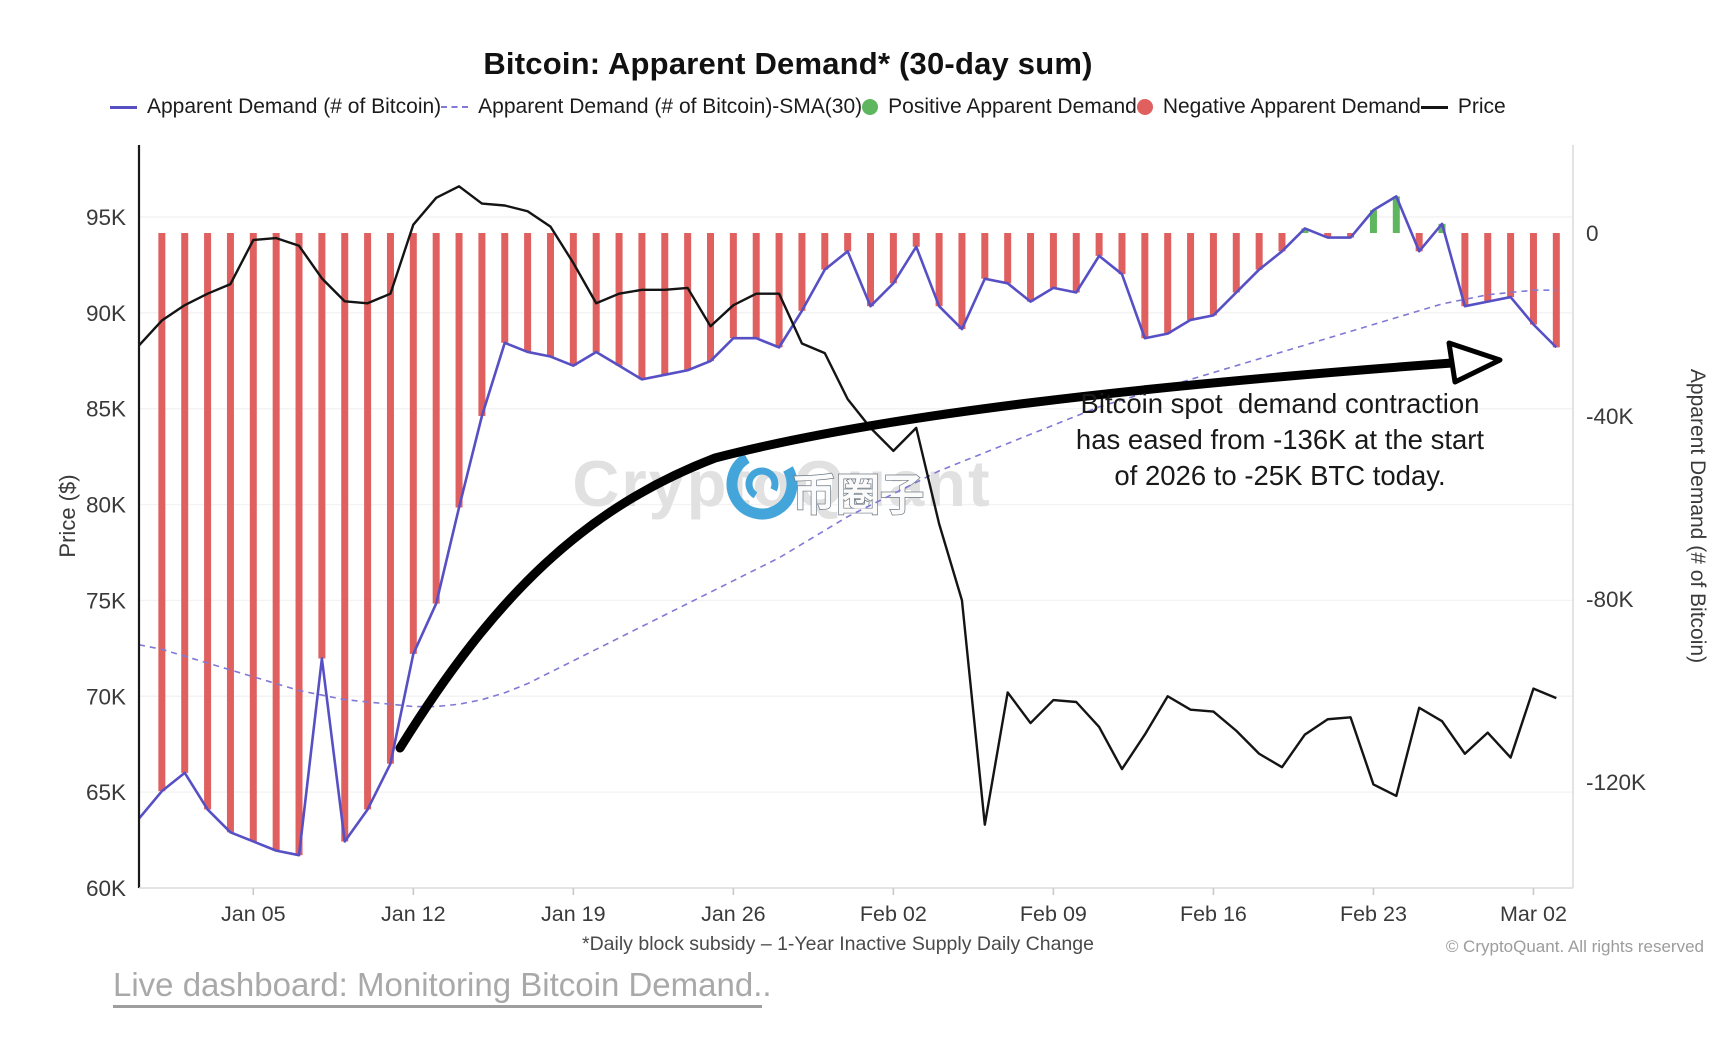  Describe the element at coordinates (1533, 914) in the screenshot. I see `date-tick-label: Mar 02` at that location.